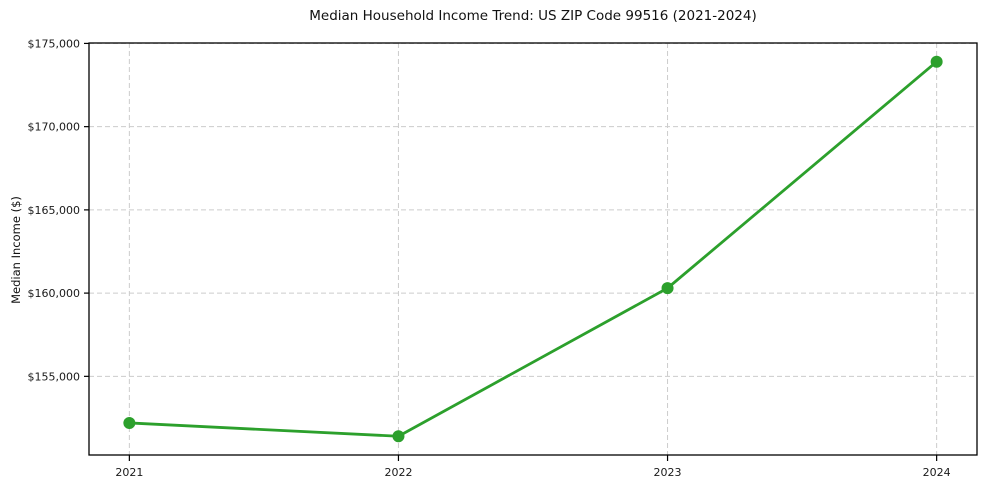  I want to click on x-tick-label: 2024, so click(937, 472).